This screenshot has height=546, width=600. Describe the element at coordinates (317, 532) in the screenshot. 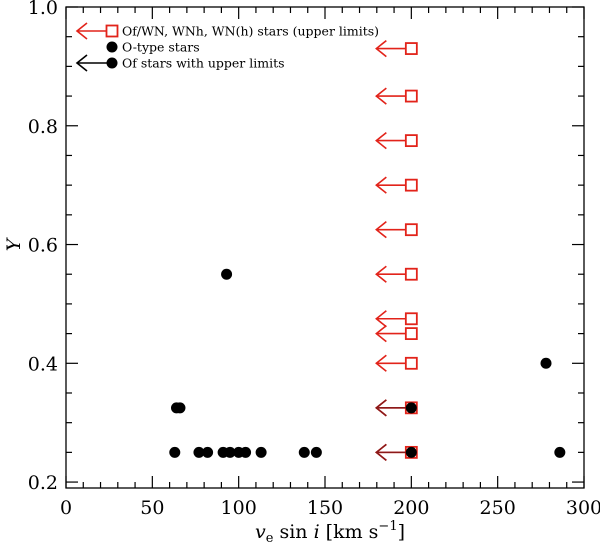

I see `x-axis-title-i: i` at that location.